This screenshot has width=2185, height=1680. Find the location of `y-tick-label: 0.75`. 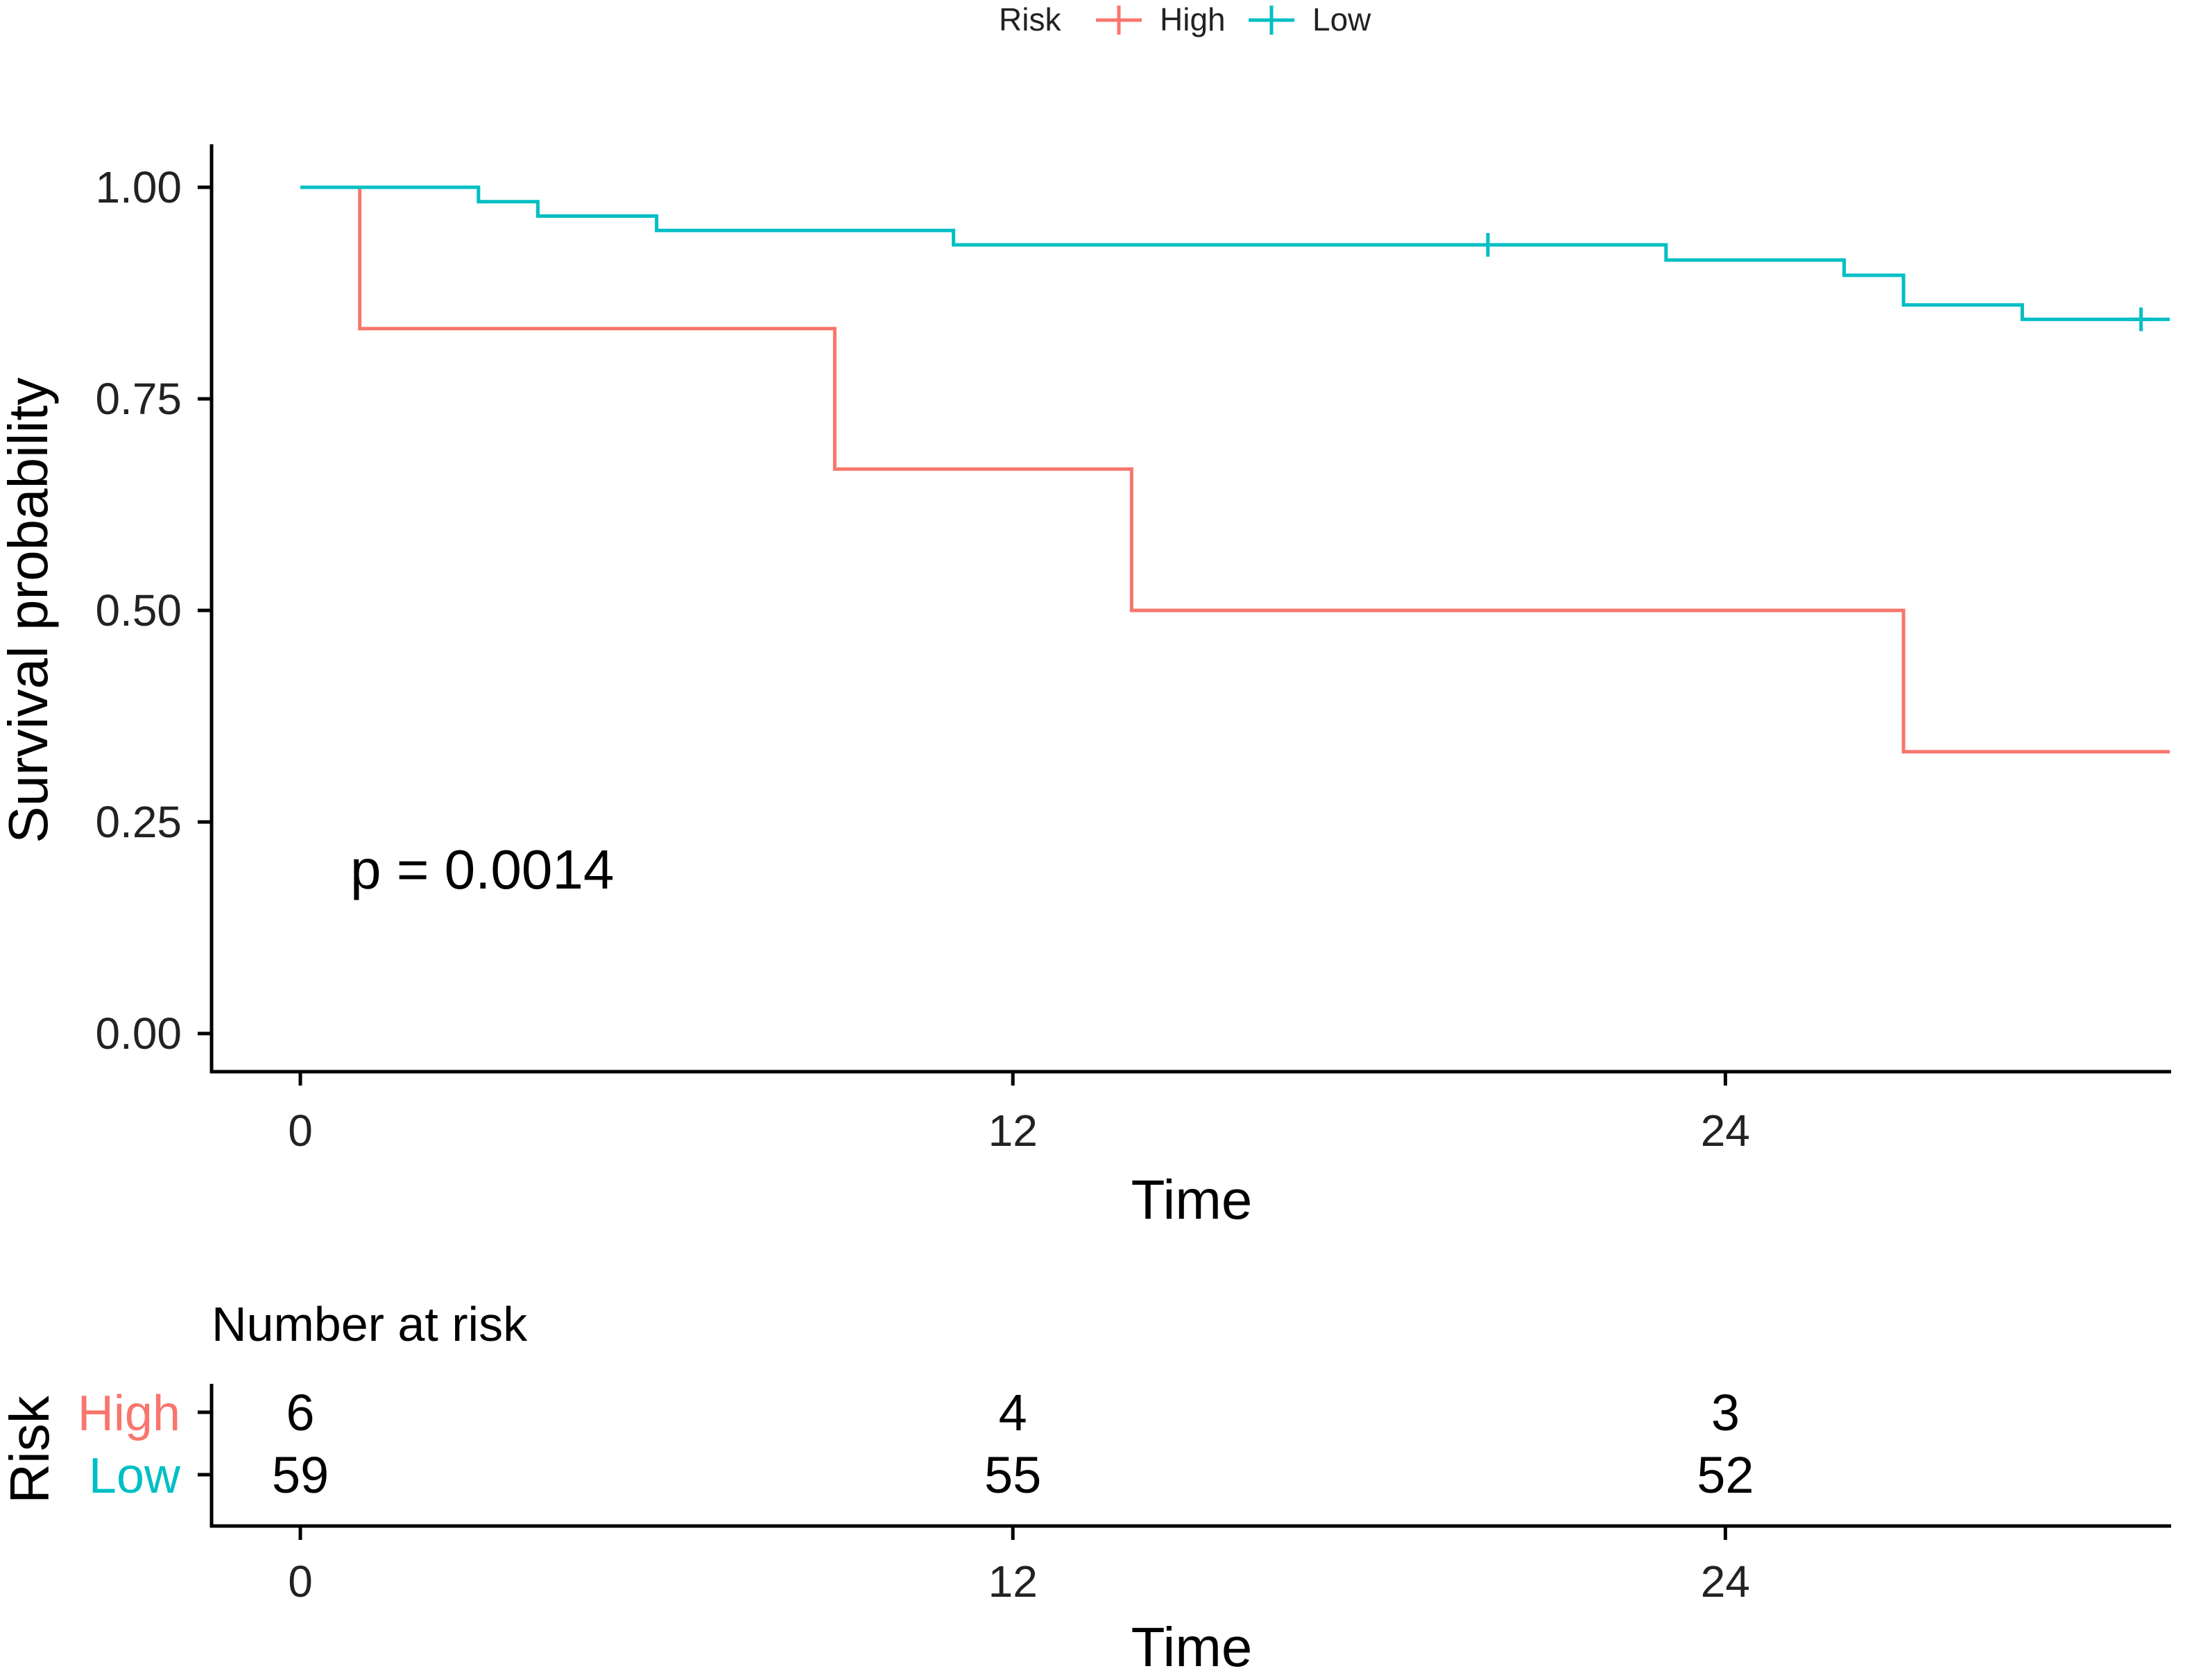

y-tick-label: 0.75 is located at coordinates (138, 399).